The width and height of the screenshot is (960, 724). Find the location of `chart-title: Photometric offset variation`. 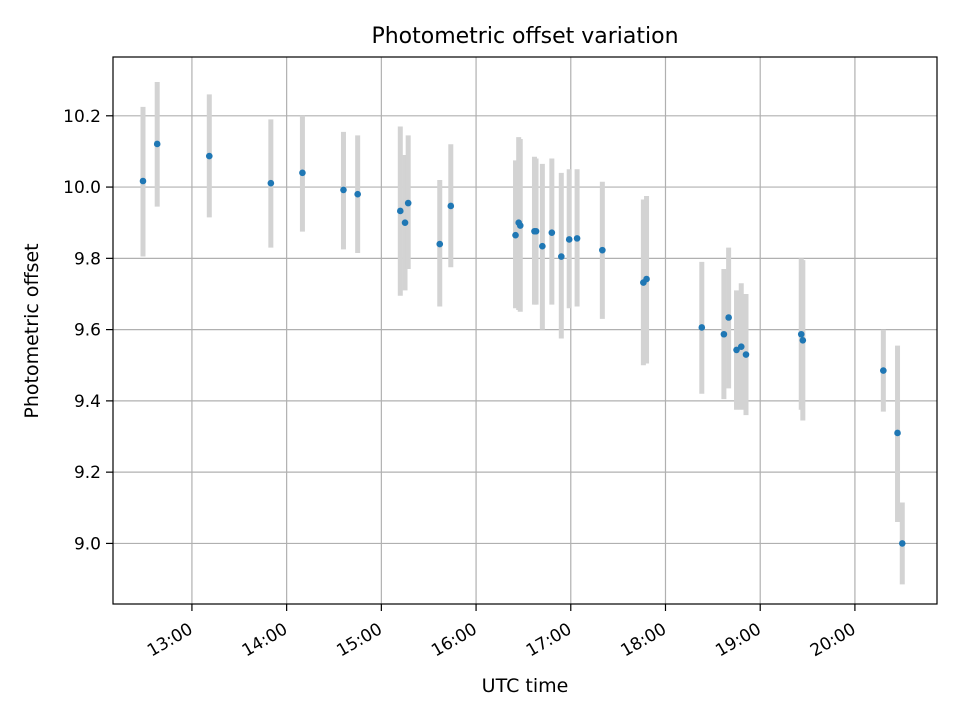

chart-title: Photometric offset variation is located at coordinates (524, 36).